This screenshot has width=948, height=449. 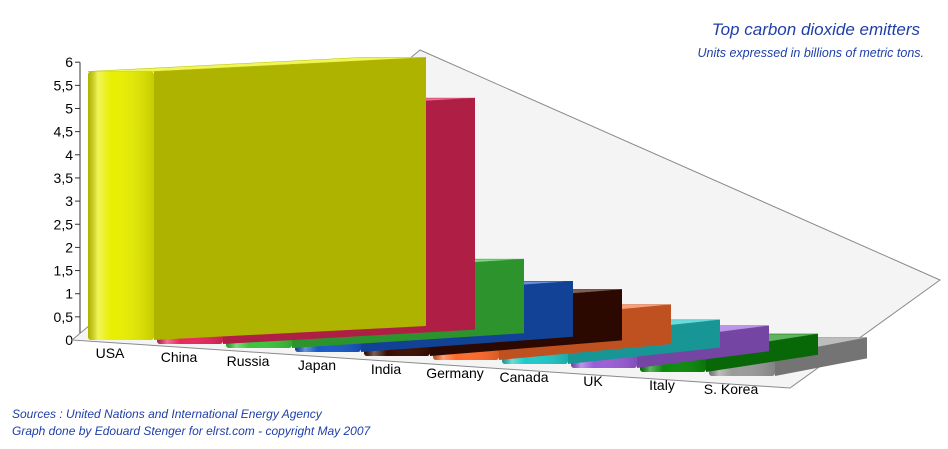 I want to click on y-tick-label: 3, so click(x=69, y=201).